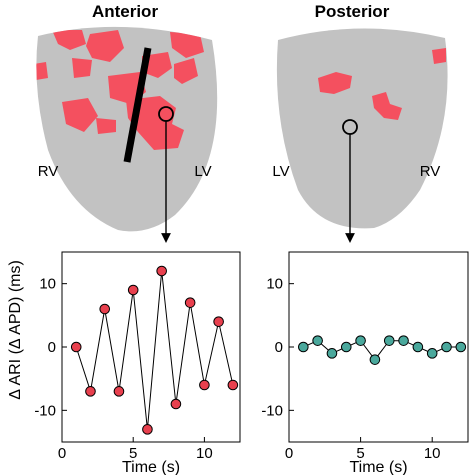 The width and height of the screenshot is (474, 475). Describe the element at coordinates (280, 171) in the screenshot. I see `posterior-left-label: LV` at that location.